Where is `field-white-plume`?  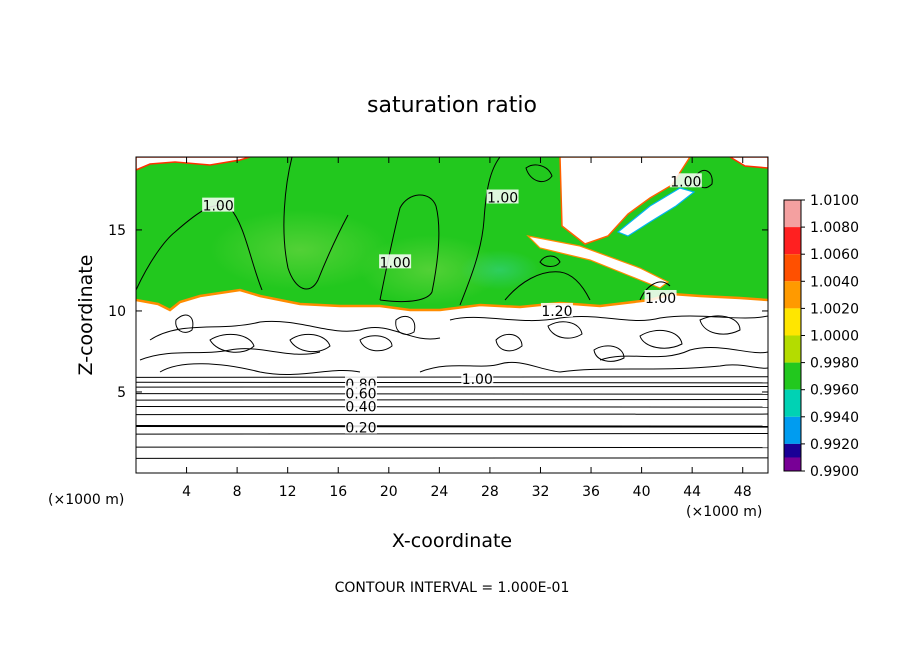 field-white-plume is located at coordinates (625, 201).